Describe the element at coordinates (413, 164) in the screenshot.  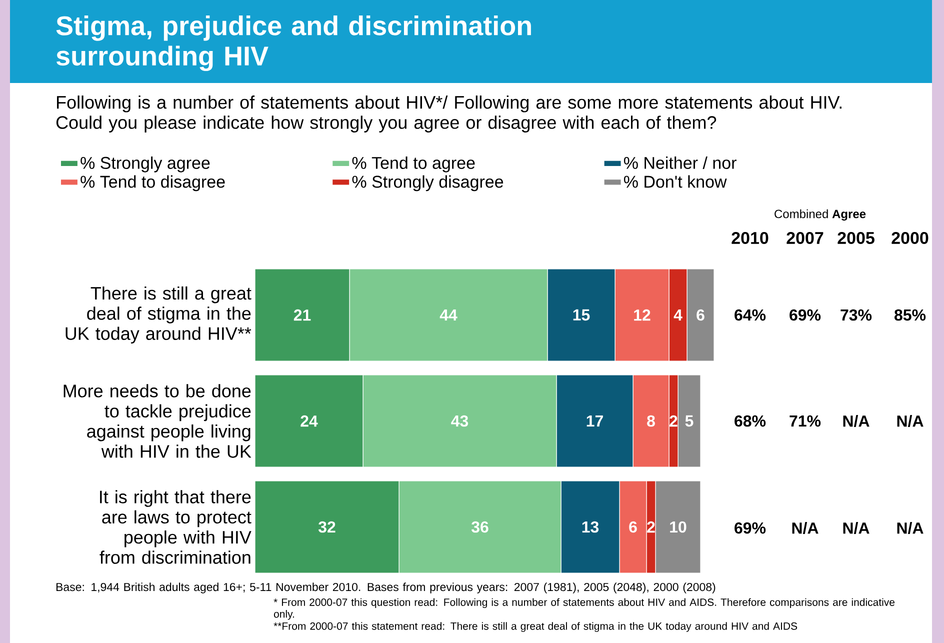
I see `legend-label: % Tend to agree` at that location.